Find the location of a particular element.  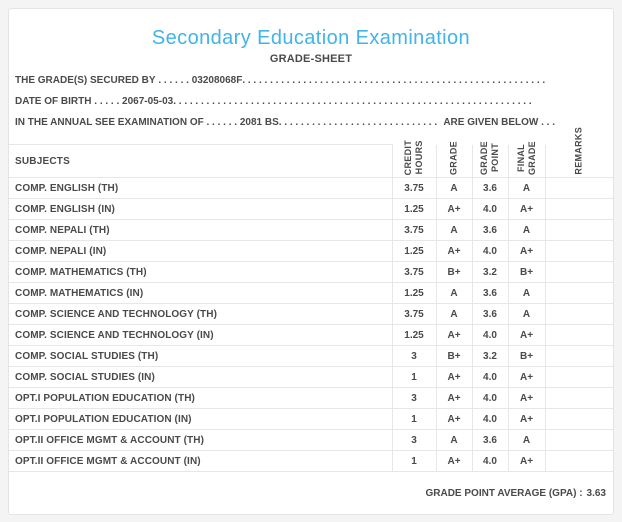

subject-cell: COMP. SCIENCE AND TECHNOLOGY (IN) is located at coordinates (200, 335).